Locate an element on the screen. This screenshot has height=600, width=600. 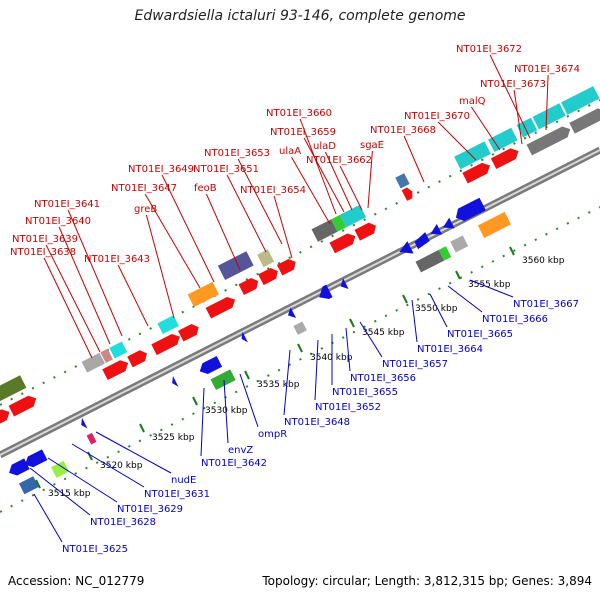
gene-label: NT01EI_3667 is located at coordinates (546, 304).